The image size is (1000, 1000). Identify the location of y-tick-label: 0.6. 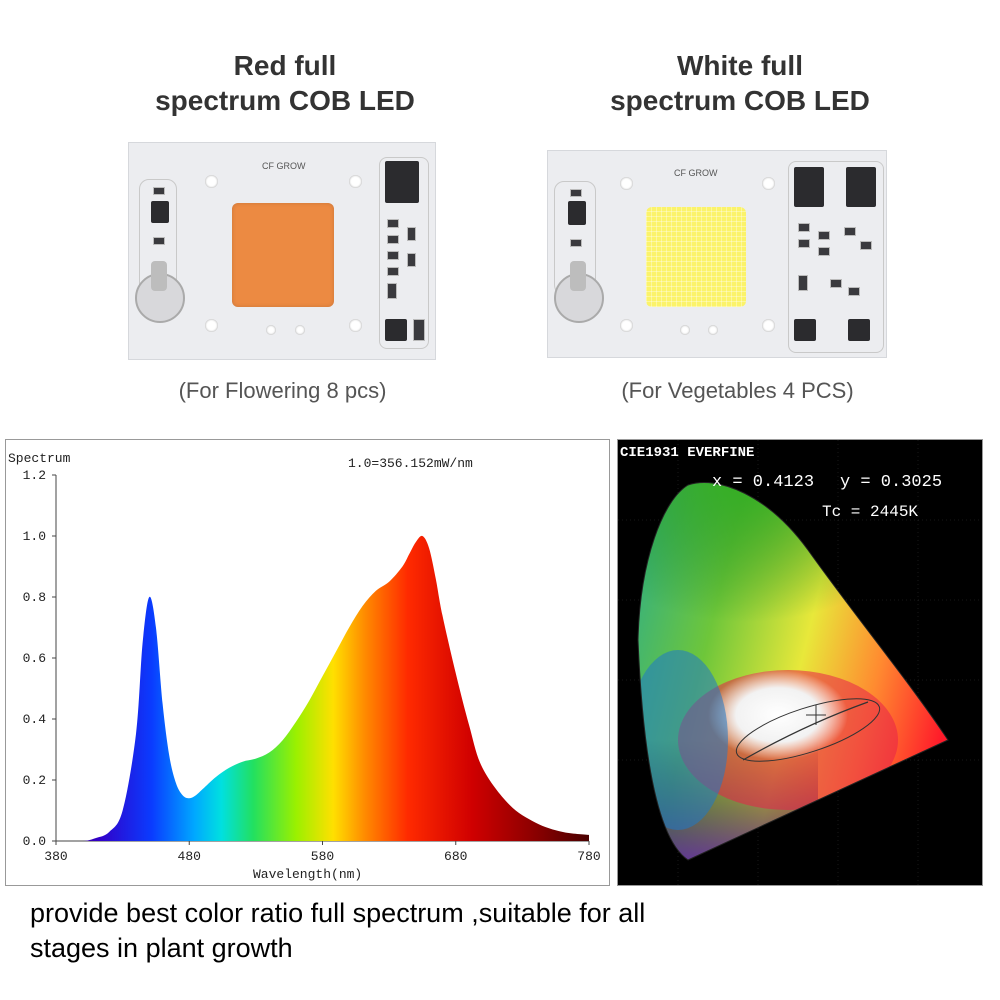
(34, 658).